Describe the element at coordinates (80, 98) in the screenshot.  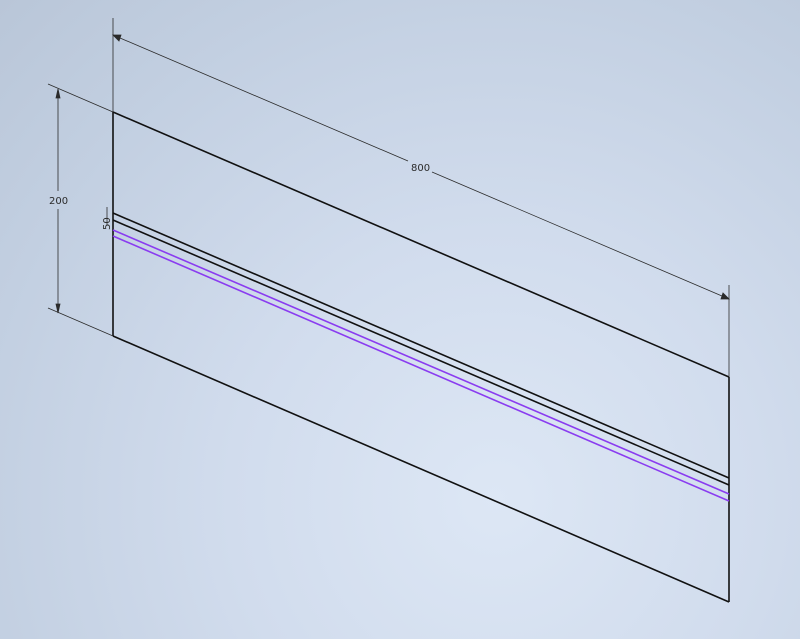
I see `extension-line-top` at that location.